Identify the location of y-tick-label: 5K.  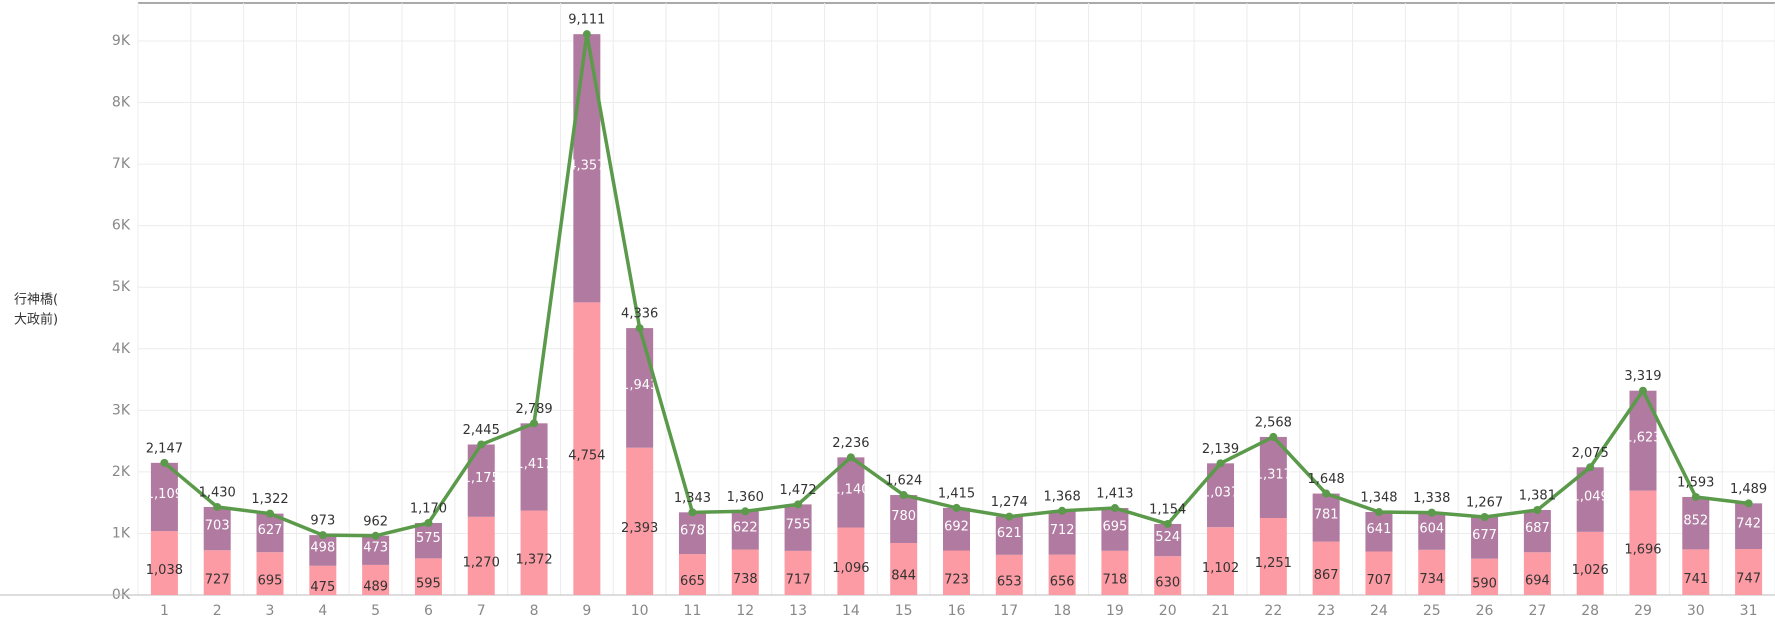
(121, 287).